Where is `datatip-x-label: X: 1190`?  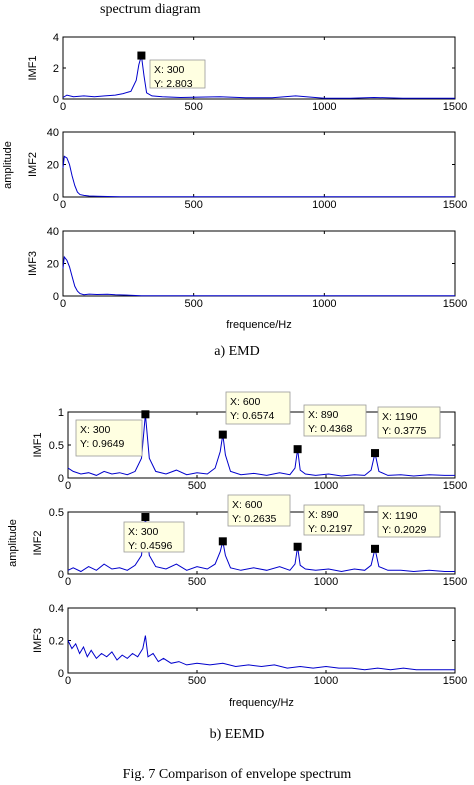
datatip-x-label: X: 1190 is located at coordinates (400, 516).